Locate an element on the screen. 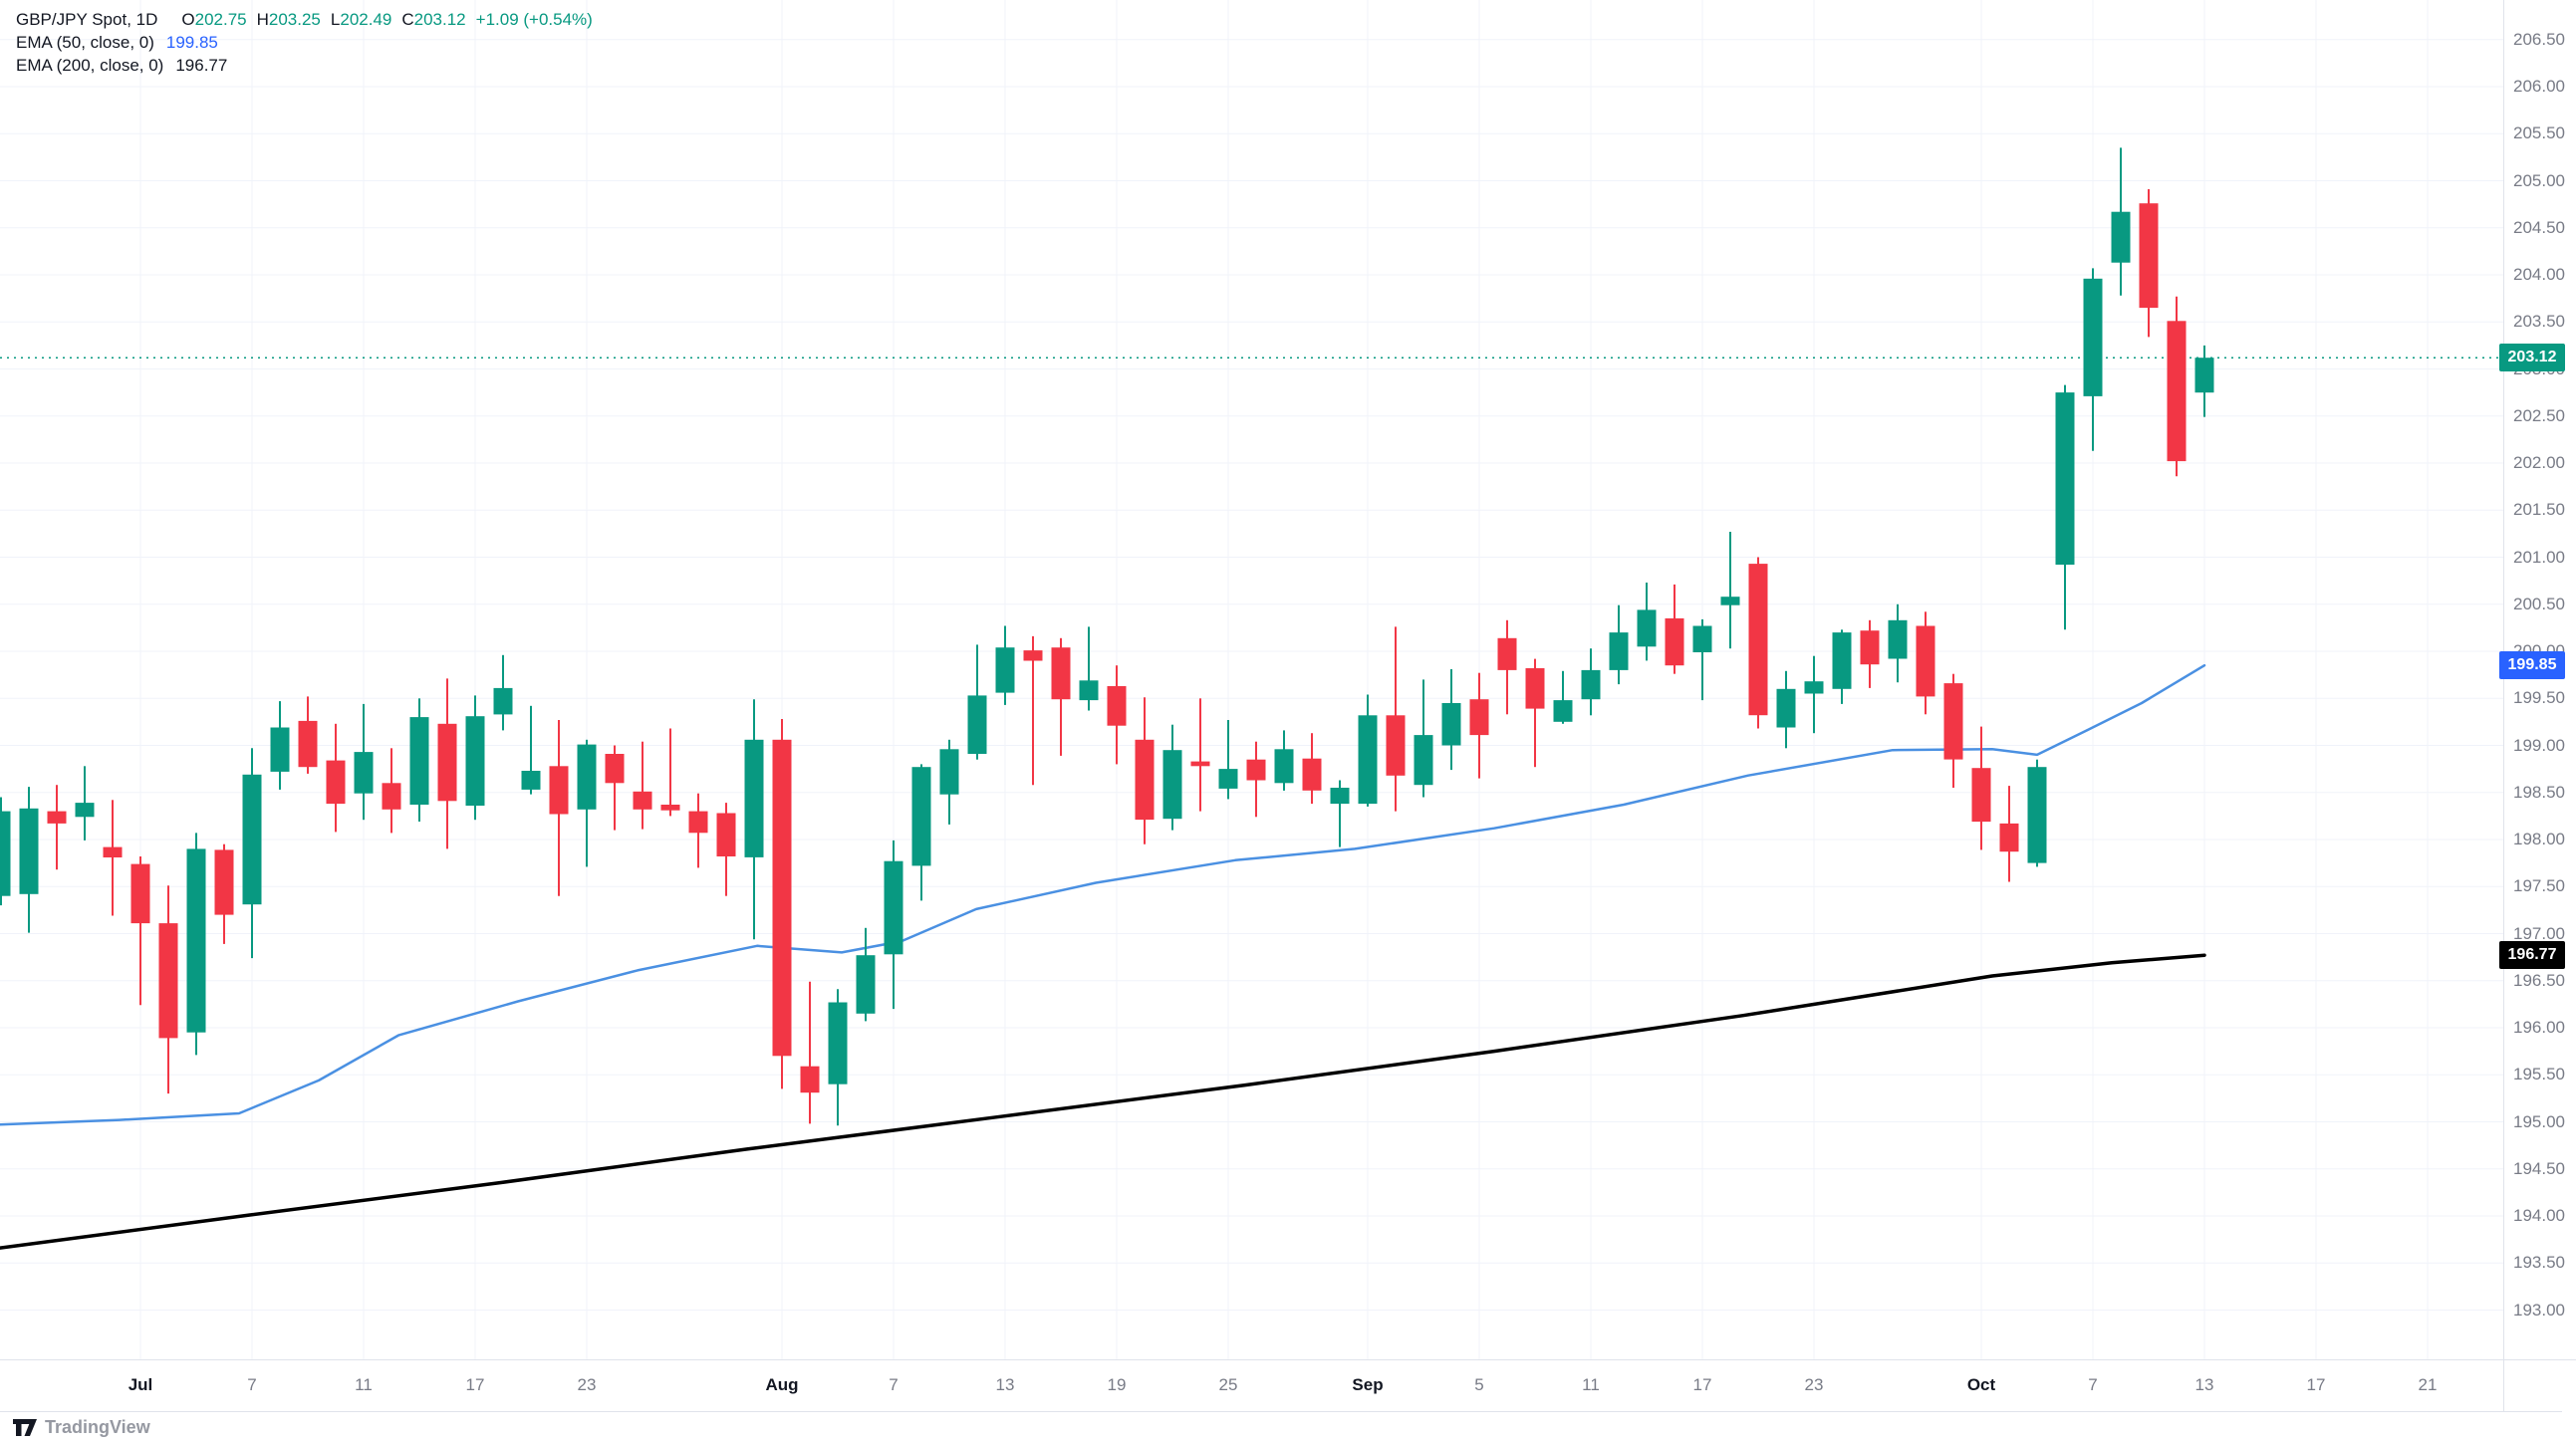 Image resolution: width=2576 pixels, height=1443 pixels. tradingview-logo-text: TradingView is located at coordinates (97, 1427).